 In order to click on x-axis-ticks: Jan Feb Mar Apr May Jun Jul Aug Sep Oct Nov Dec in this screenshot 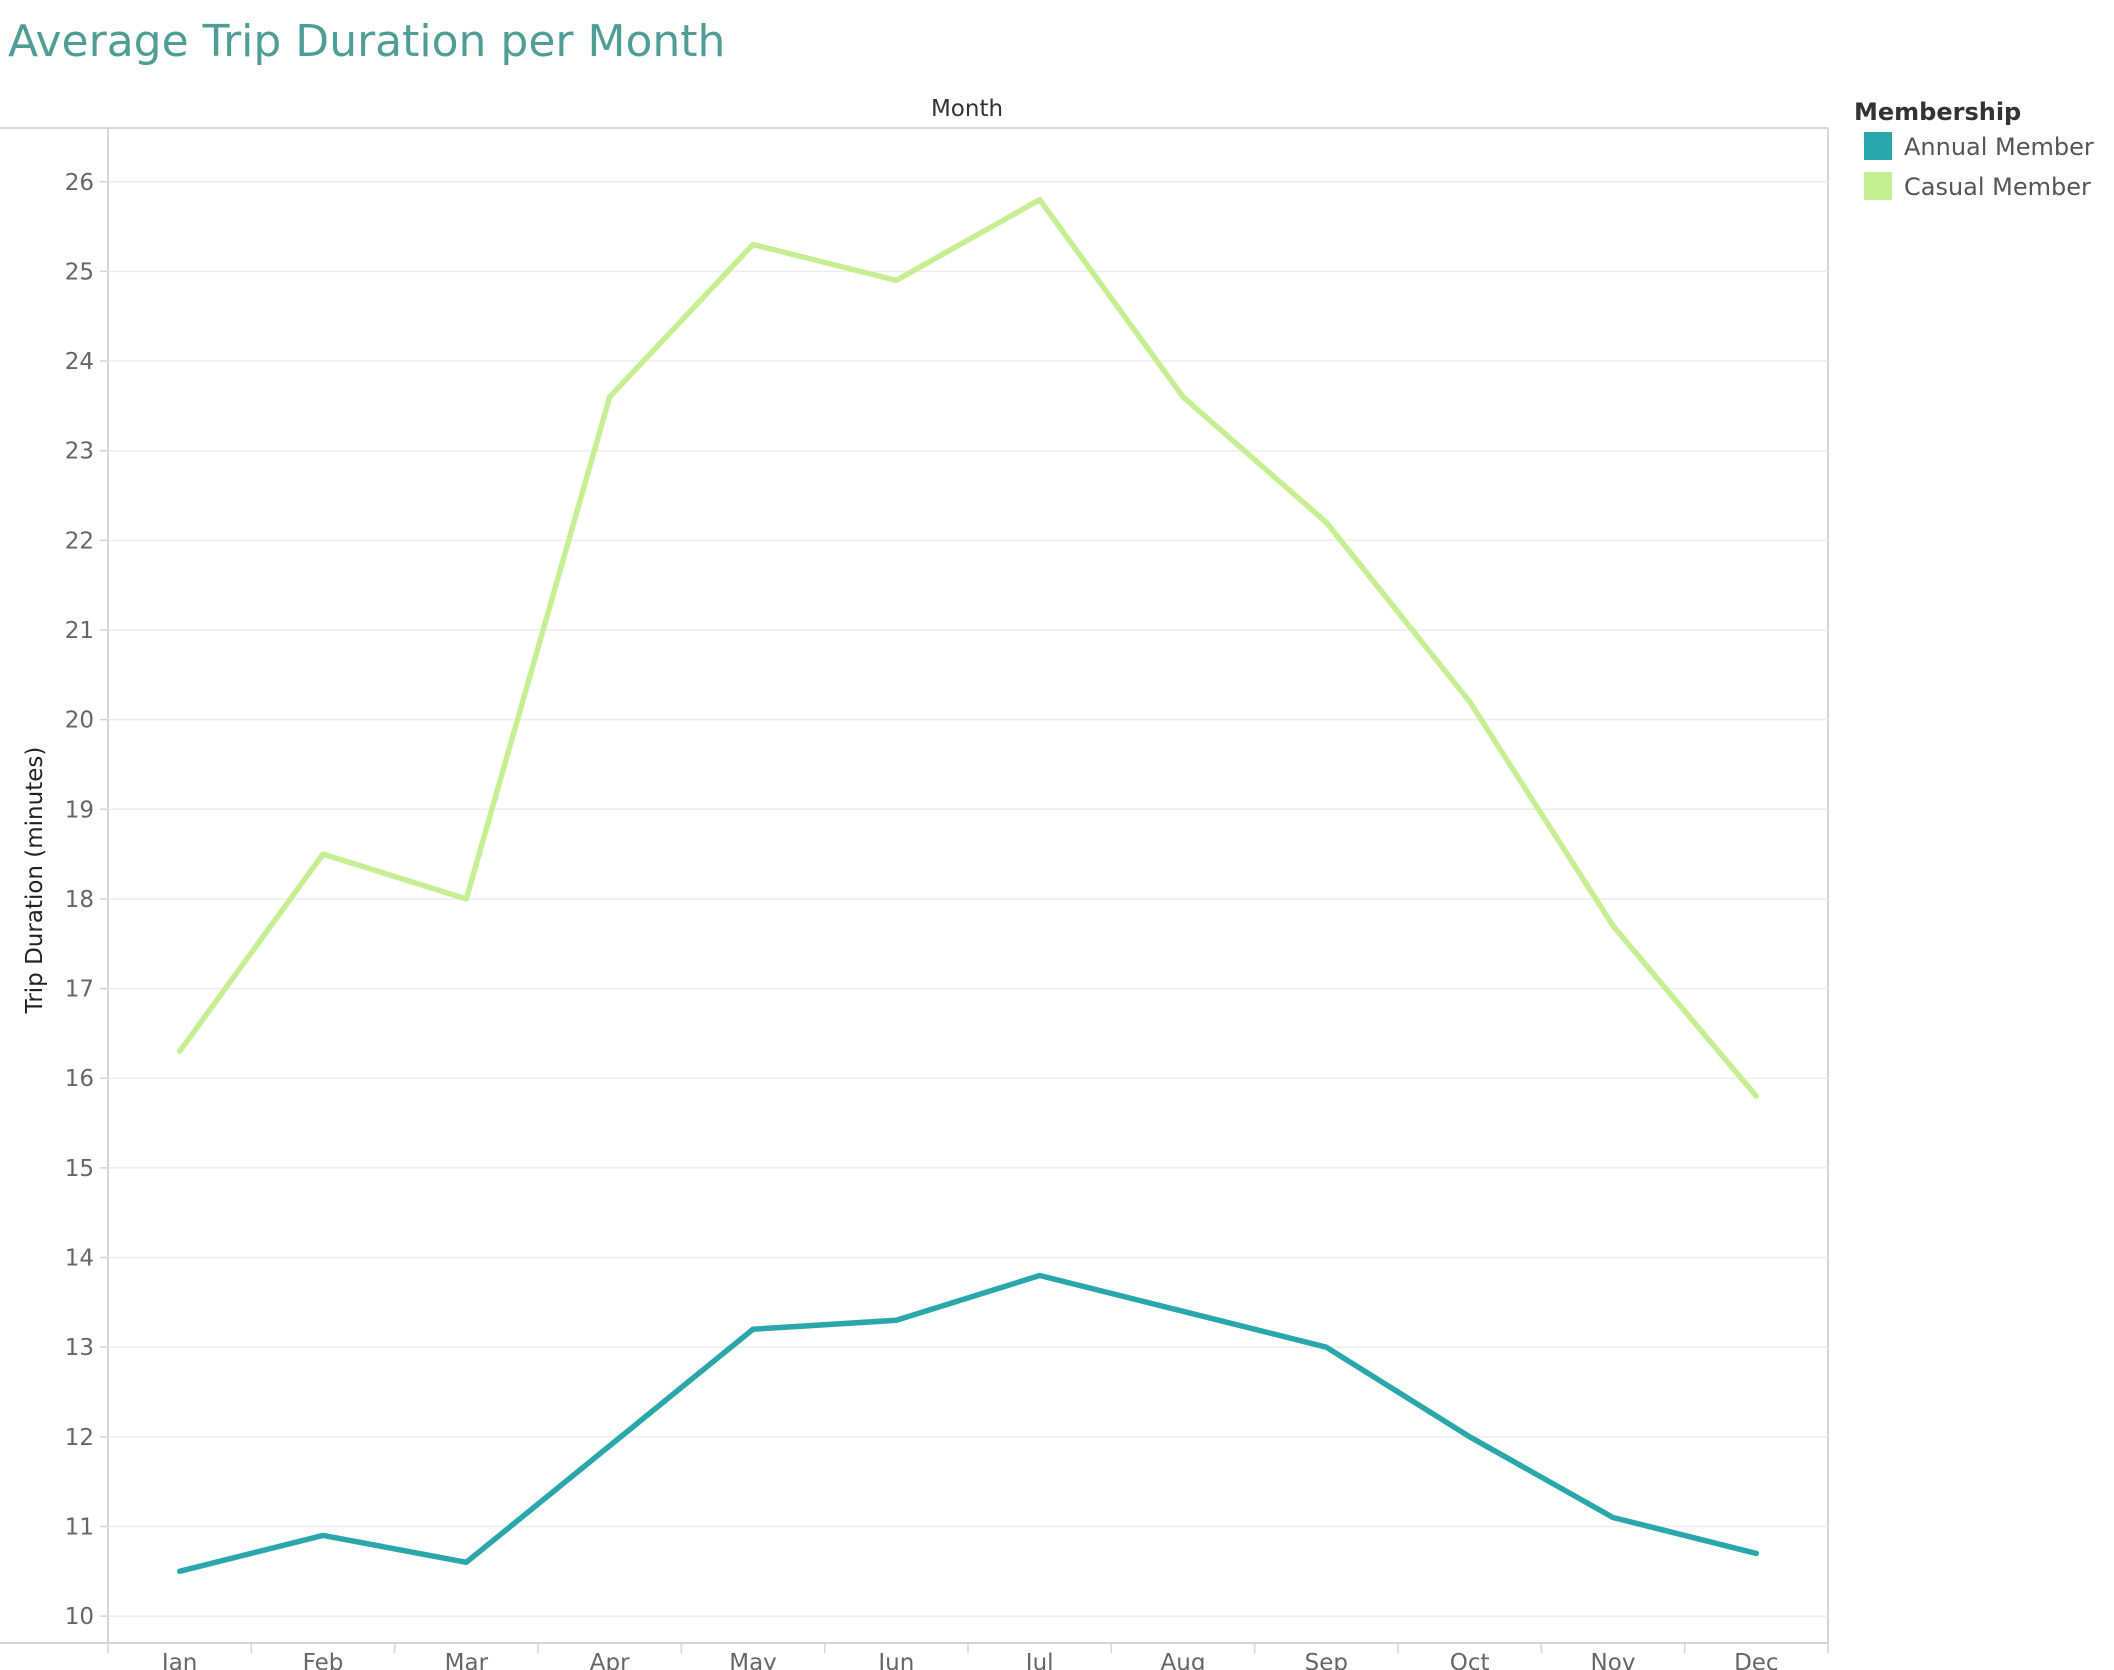, I will do `click(968, 1656)`.